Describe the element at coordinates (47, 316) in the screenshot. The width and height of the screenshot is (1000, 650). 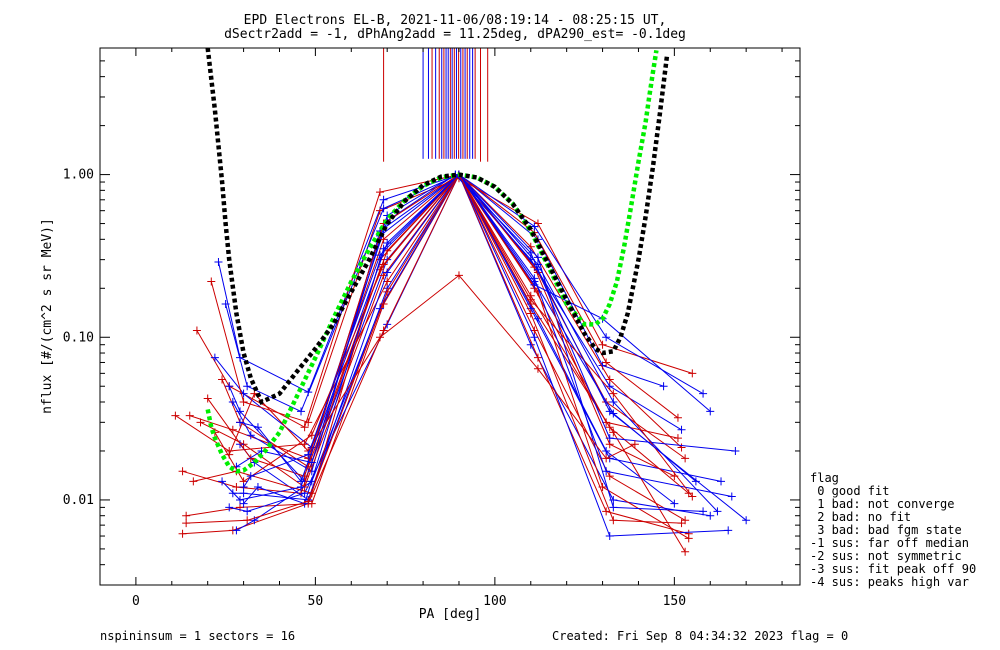
I see `y-axis-label: nflux [#/(cm^2 s sr MeV)]` at that location.